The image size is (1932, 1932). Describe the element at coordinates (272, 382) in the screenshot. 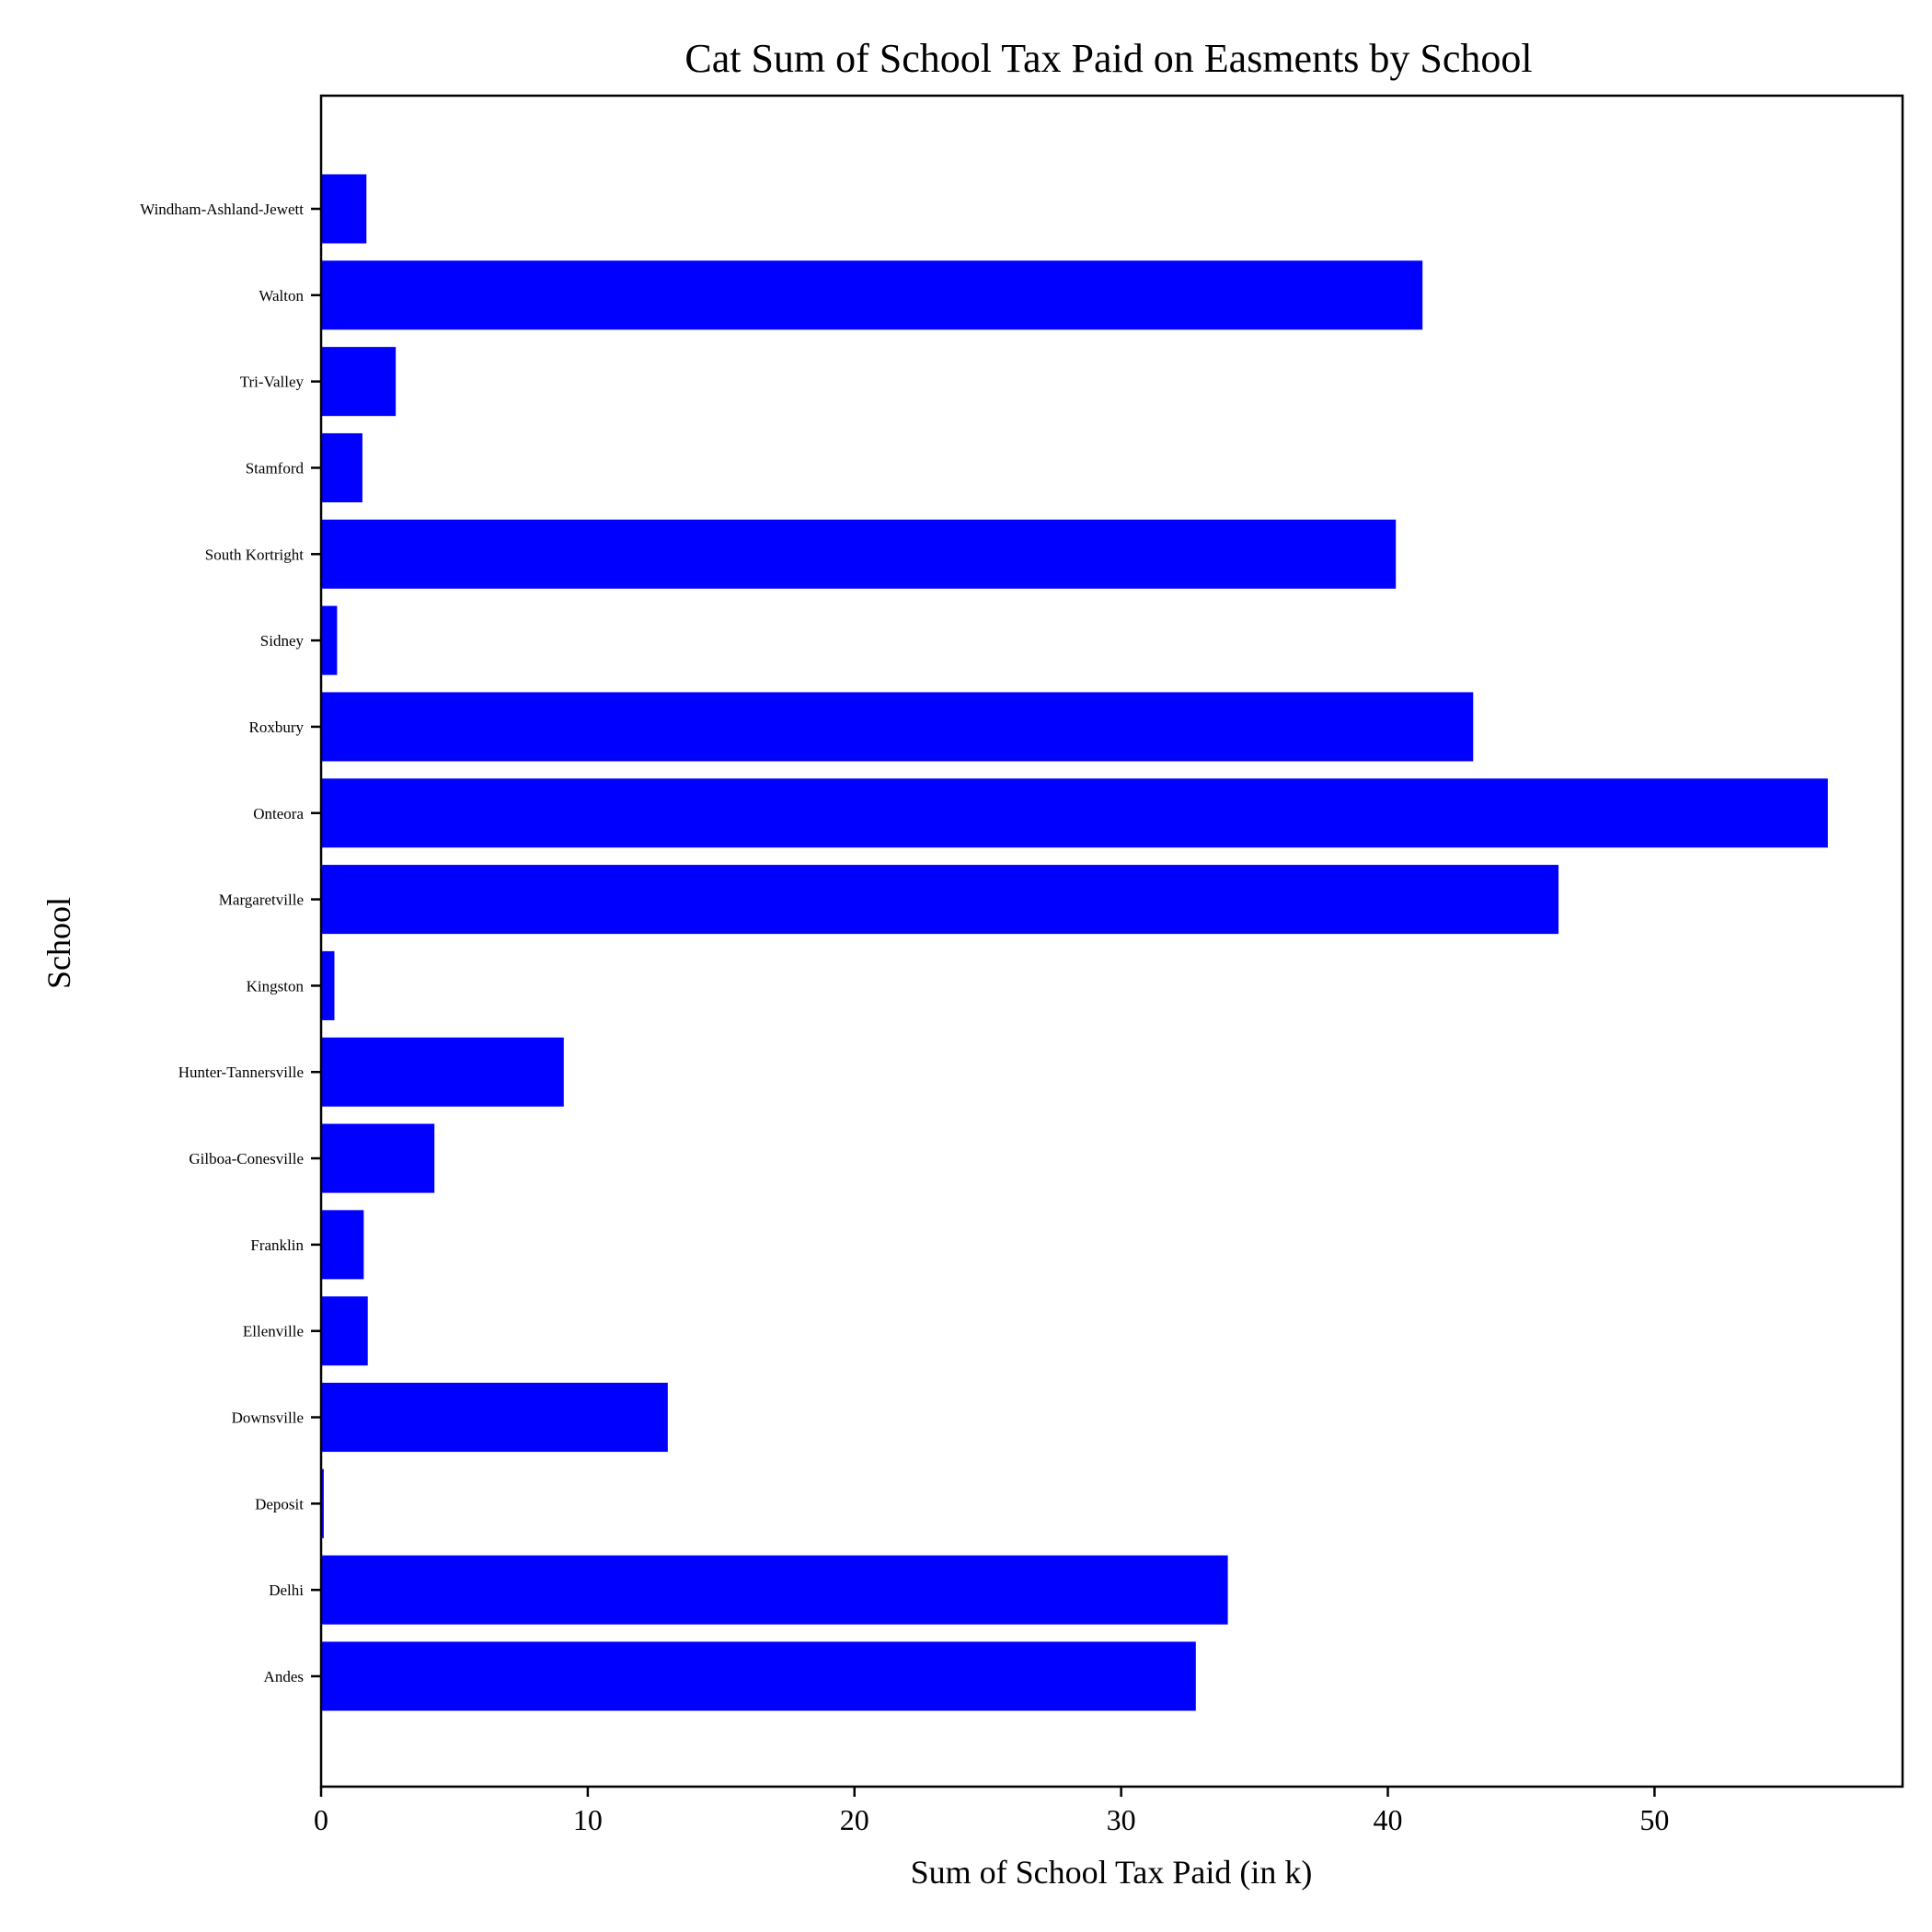

I see `y-tick-label: Tri-Valley` at that location.